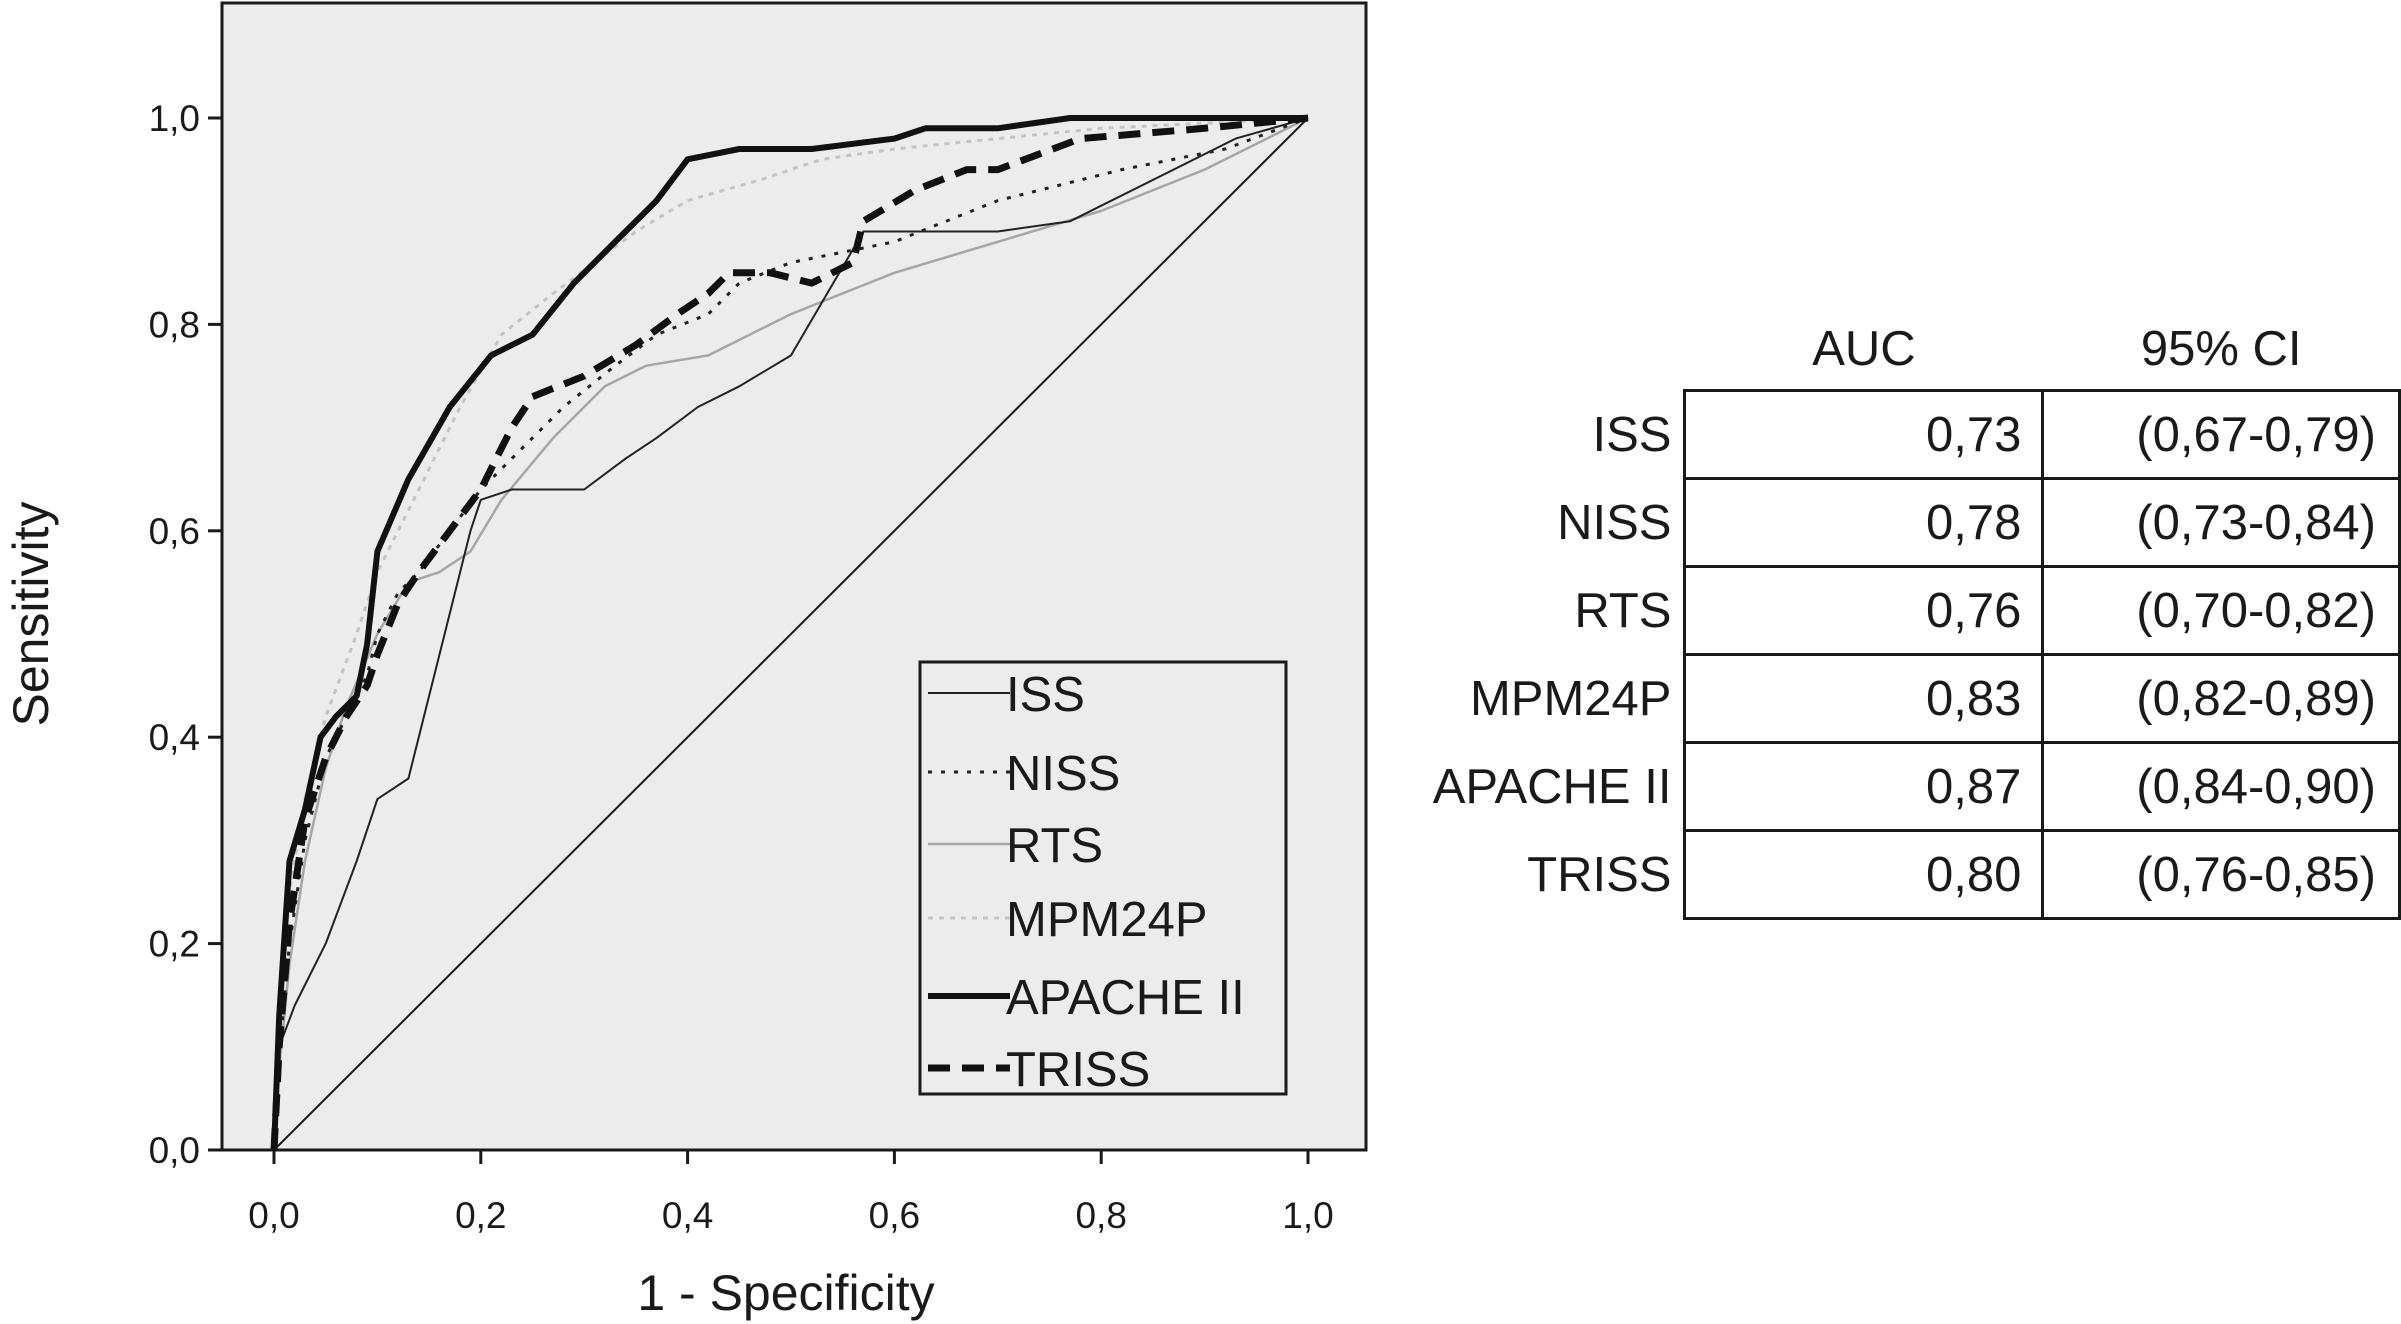 This screenshot has height=1324, width=2401. What do you see at coordinates (1125, 998) in the screenshot?
I see `legend-label-apache-ii: APACHE II` at bounding box center [1125, 998].